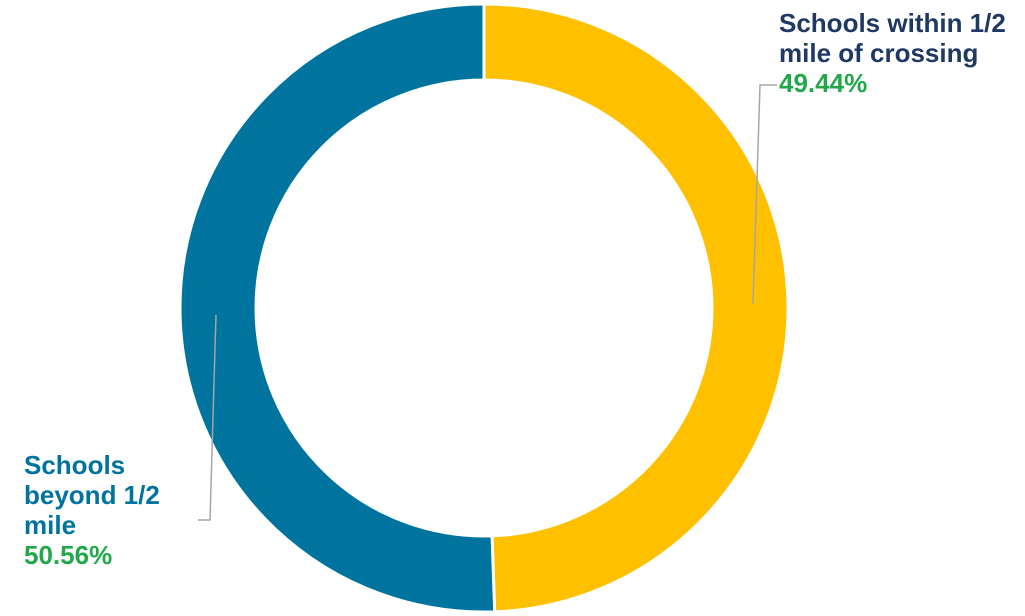 The image size is (1025, 616). I want to click on slice-label-within-name: Schools within 1/2 mile of crossing, so click(892, 38).